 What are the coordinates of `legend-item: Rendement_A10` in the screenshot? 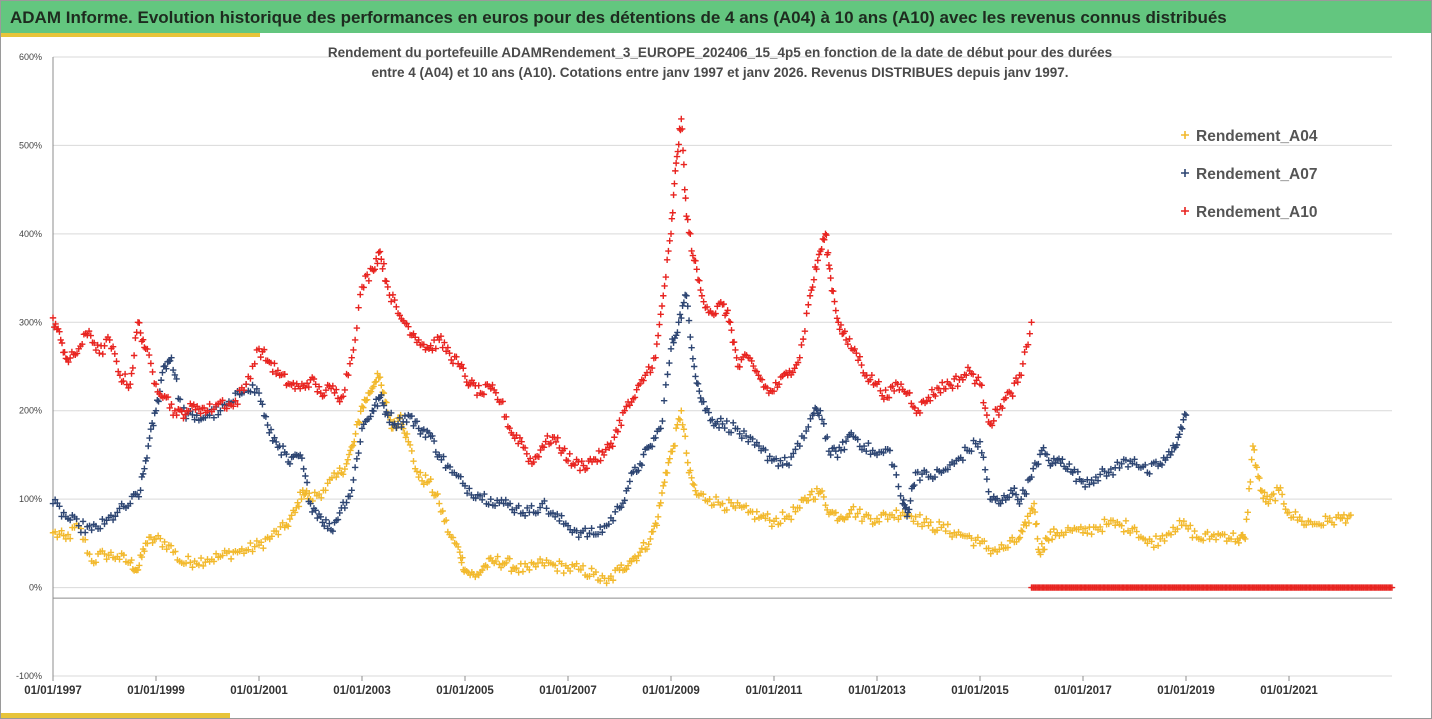 It's located at (1249, 212).